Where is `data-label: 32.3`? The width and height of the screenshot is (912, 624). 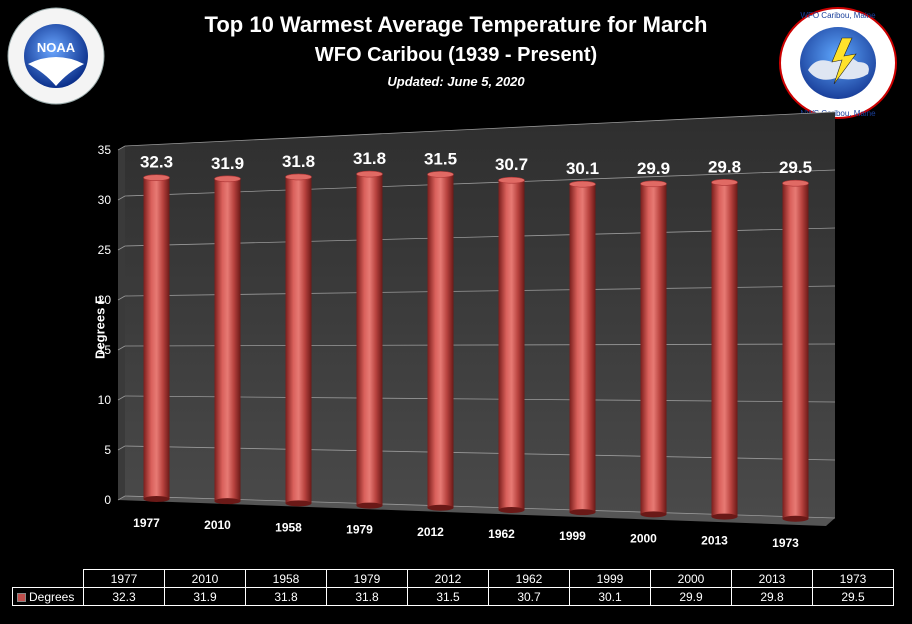
data-label: 32.3 is located at coordinates (156, 162).